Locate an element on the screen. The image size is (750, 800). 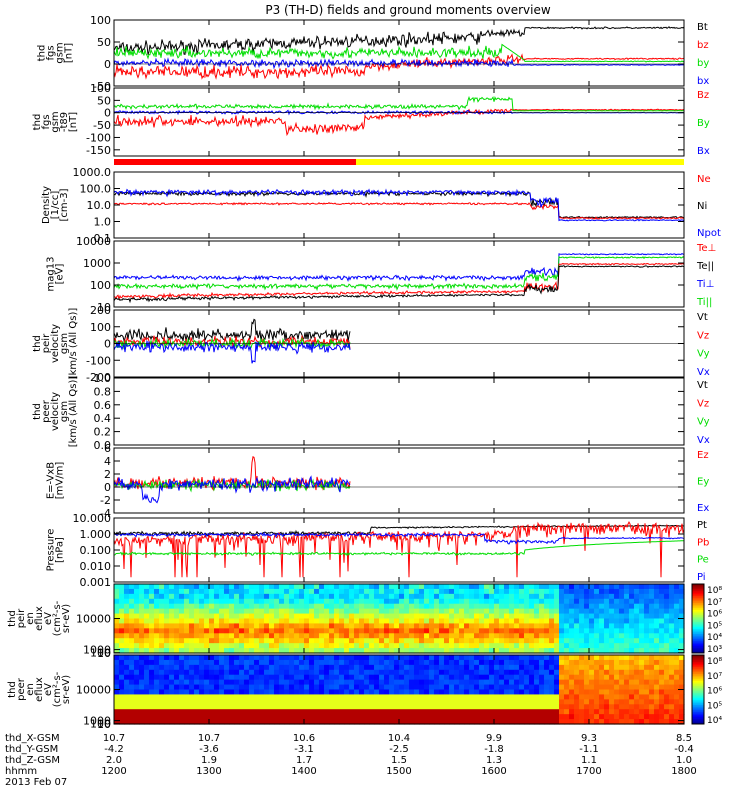
colorbar-tick-label: 10⁴ is located at coordinates (714, 721).